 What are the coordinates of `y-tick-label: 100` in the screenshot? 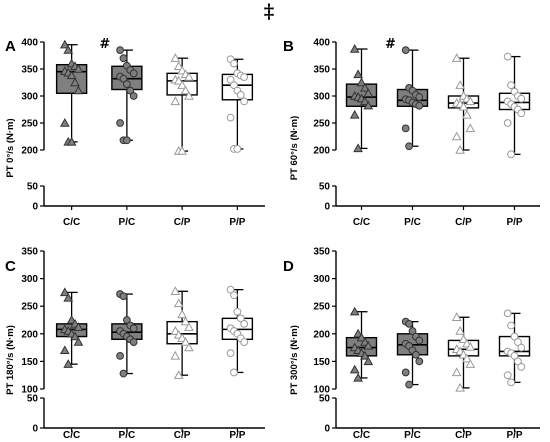 It's located at (321, 390).